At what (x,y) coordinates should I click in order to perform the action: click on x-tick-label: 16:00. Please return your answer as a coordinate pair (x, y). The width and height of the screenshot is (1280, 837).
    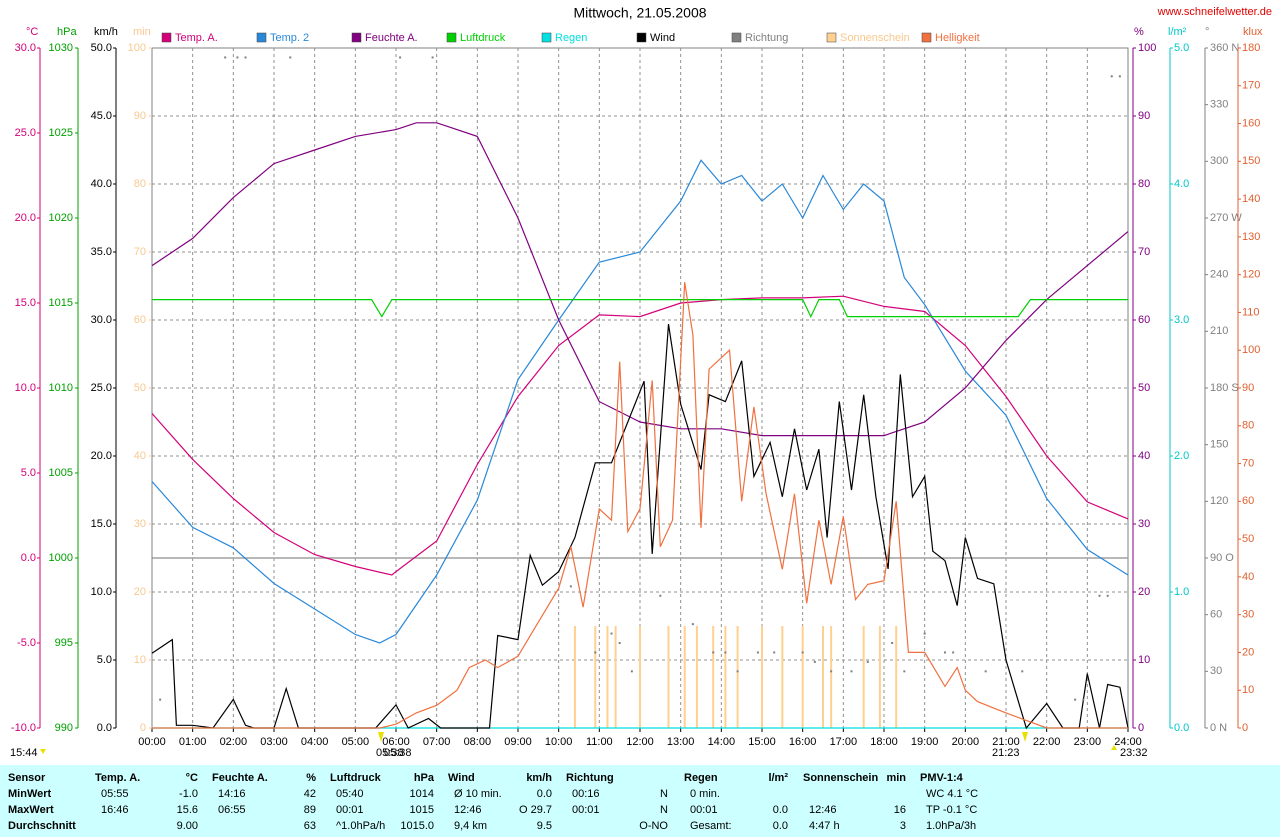
    Looking at the image, I should click on (803, 742).